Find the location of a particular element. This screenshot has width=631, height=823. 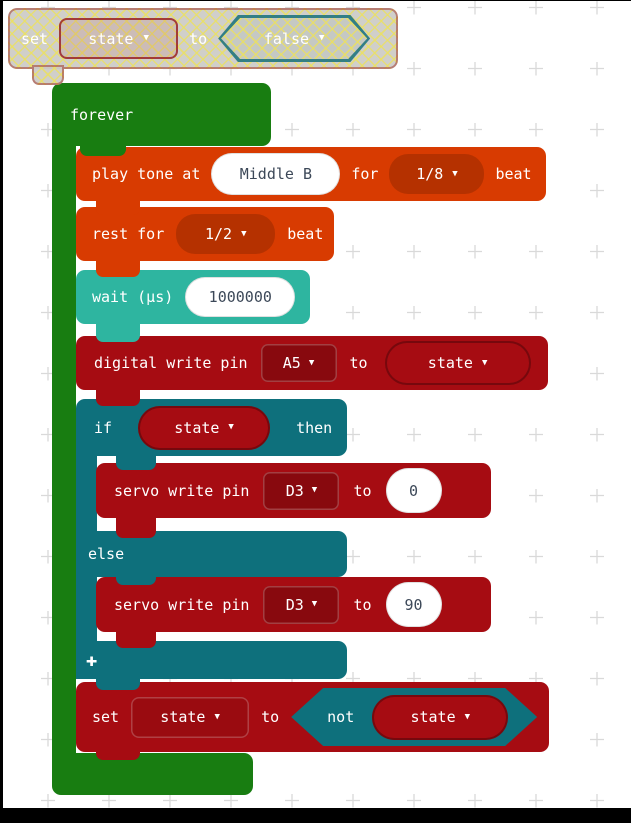

wait-us-value: 1000000 is located at coordinates (240, 297).